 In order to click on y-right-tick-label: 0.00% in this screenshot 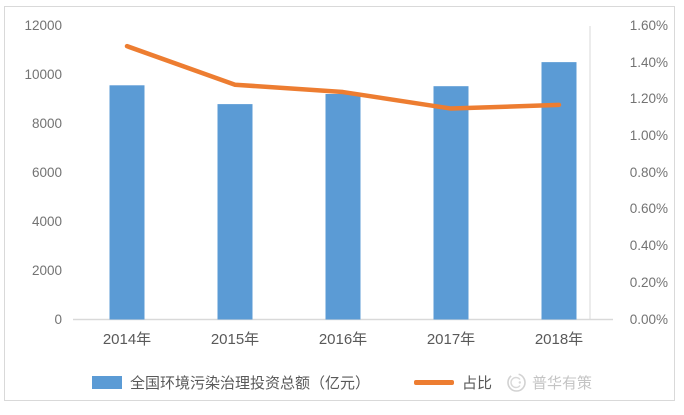, I will do `click(648, 319)`.